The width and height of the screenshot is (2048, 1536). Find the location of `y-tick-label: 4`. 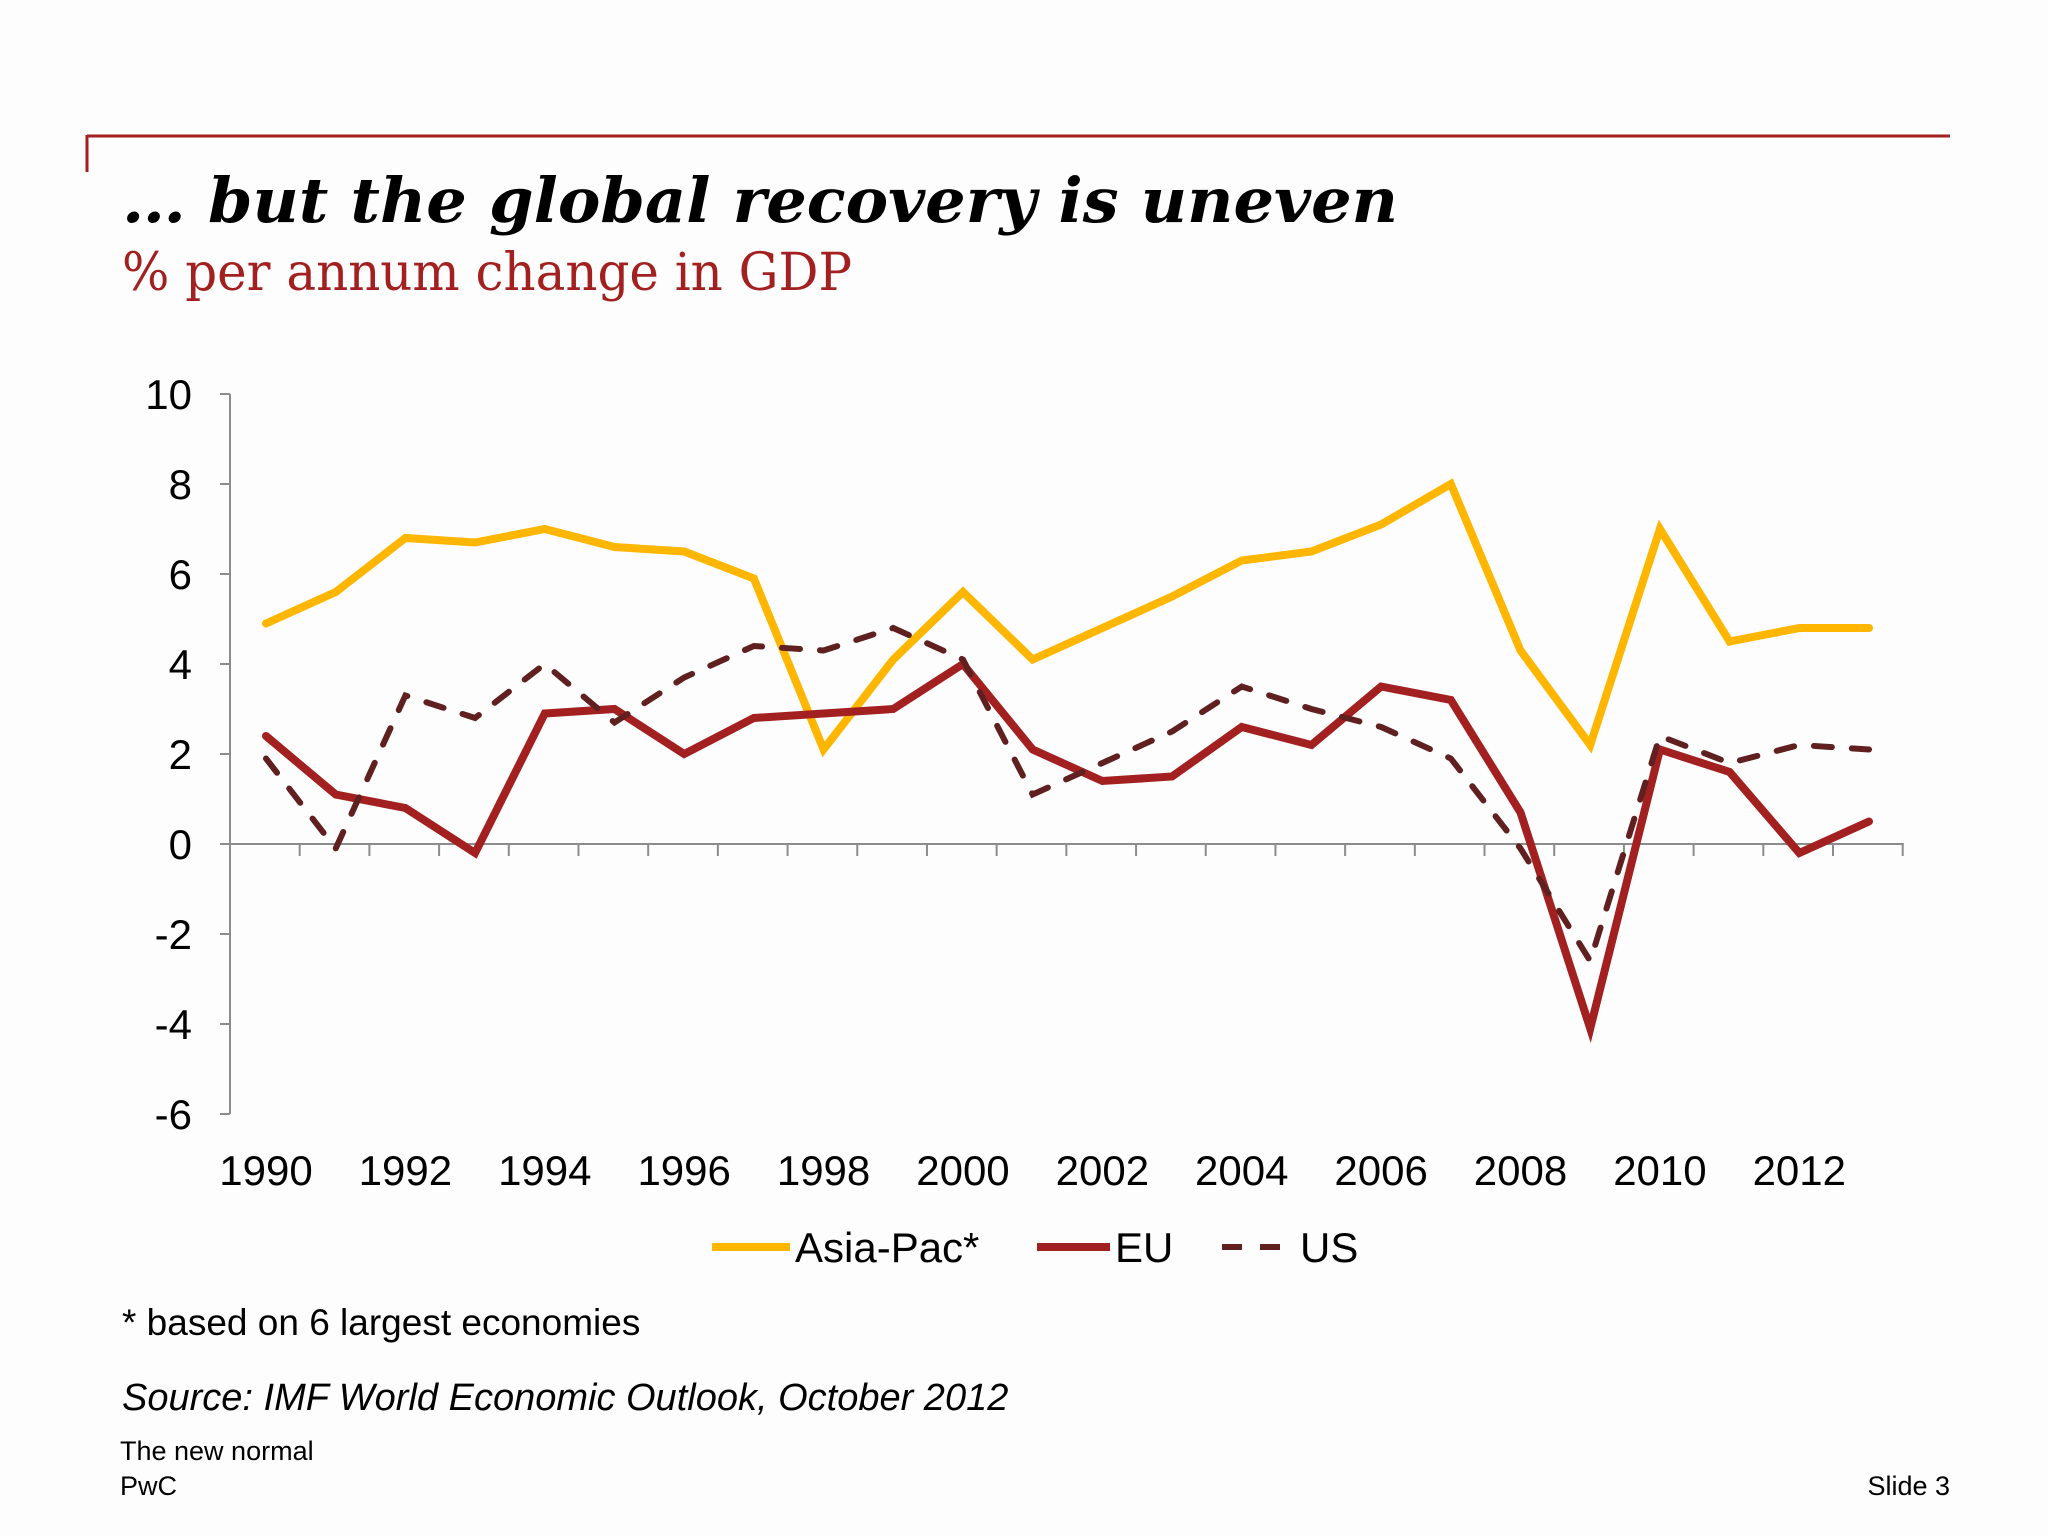

y-tick-label: 4 is located at coordinates (180, 664).